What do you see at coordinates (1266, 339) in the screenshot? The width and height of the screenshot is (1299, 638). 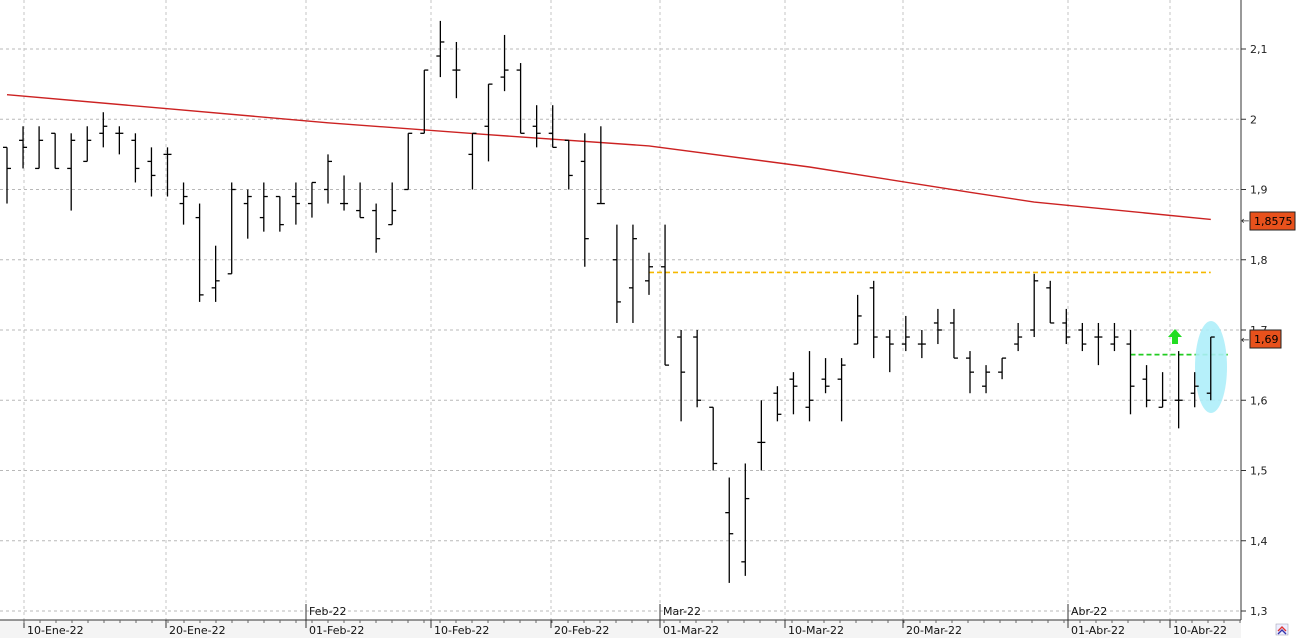 I see `last-price-label: 1,69` at bounding box center [1266, 339].